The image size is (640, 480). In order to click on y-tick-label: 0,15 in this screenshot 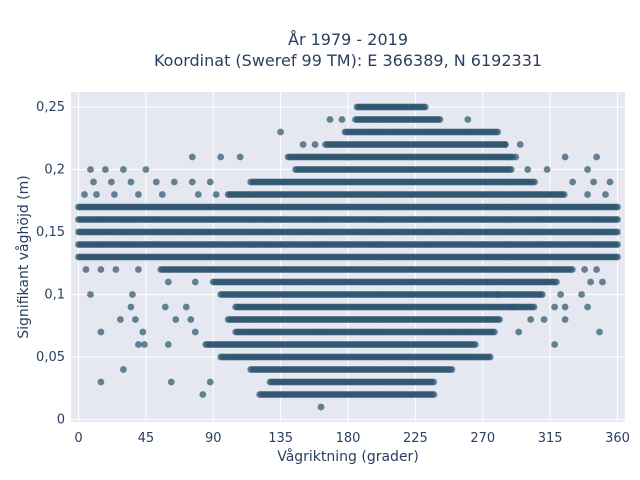, I will do `click(50, 232)`.